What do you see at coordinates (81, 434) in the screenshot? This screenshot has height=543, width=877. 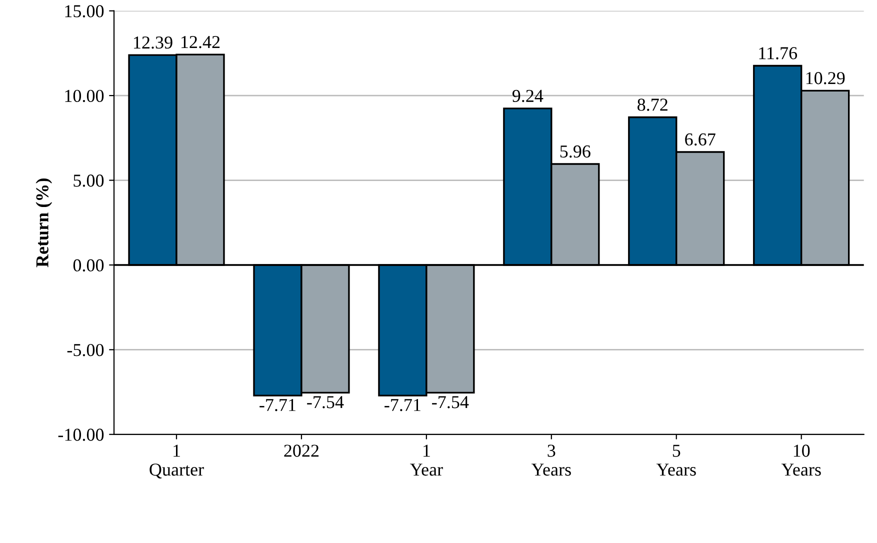 I see `y-tick-label: -10.00` at bounding box center [81, 434].